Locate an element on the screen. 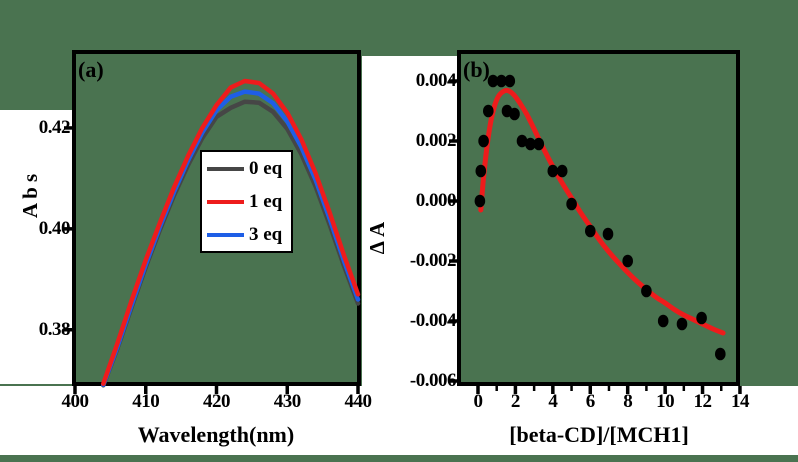  panel-a-y-tick-label: 0.42 is located at coordinates (54, 127).